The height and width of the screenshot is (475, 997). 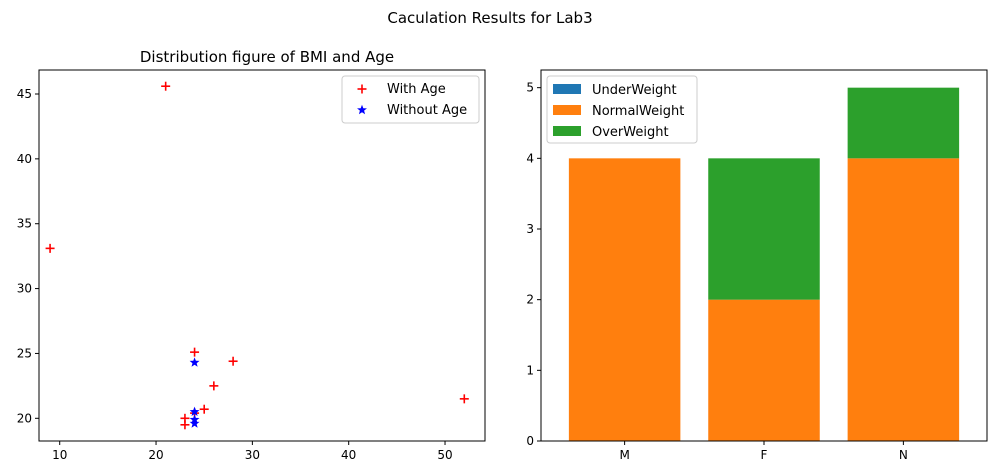 What do you see at coordinates (427, 110) in the screenshot?
I see `legend-label-without-age: Without Age` at bounding box center [427, 110].